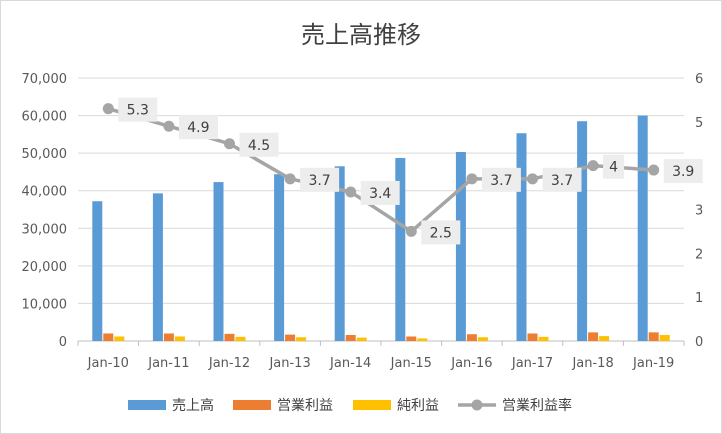 The height and width of the screenshot is (434, 722). I want to click on y-right-tick-label: 6, so click(699, 79).